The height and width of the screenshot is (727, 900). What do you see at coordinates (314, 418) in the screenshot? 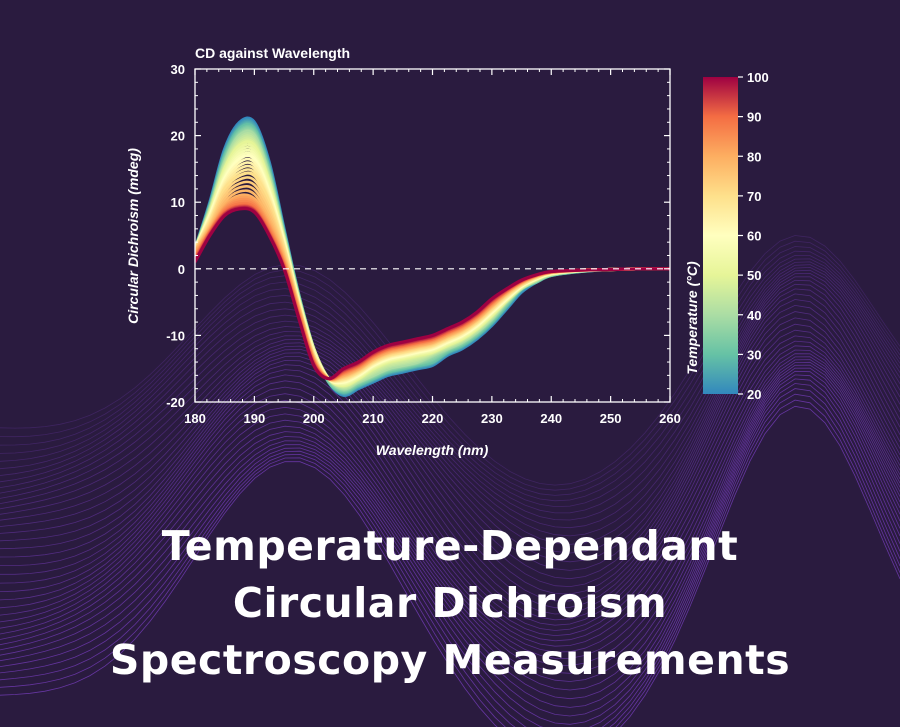
I see `x-tick-label: 200` at bounding box center [314, 418].